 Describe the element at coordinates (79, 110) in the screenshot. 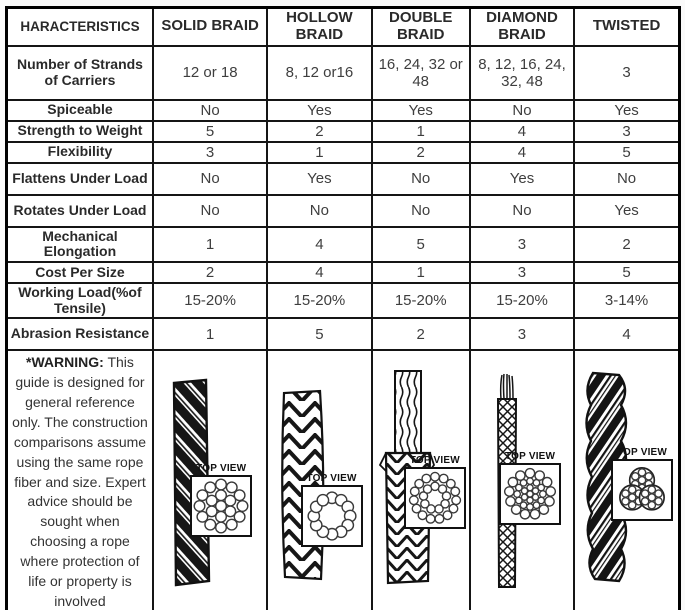

I see `row-label: Spiceable` at that location.